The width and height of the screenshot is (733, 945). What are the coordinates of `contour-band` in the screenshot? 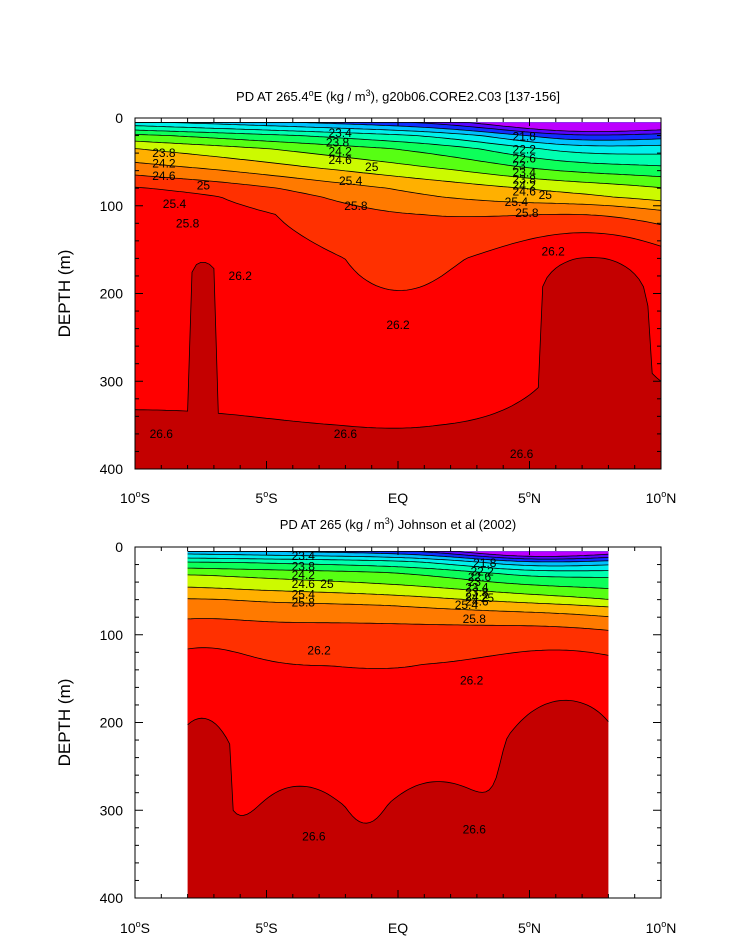 It's located at (398, 554).